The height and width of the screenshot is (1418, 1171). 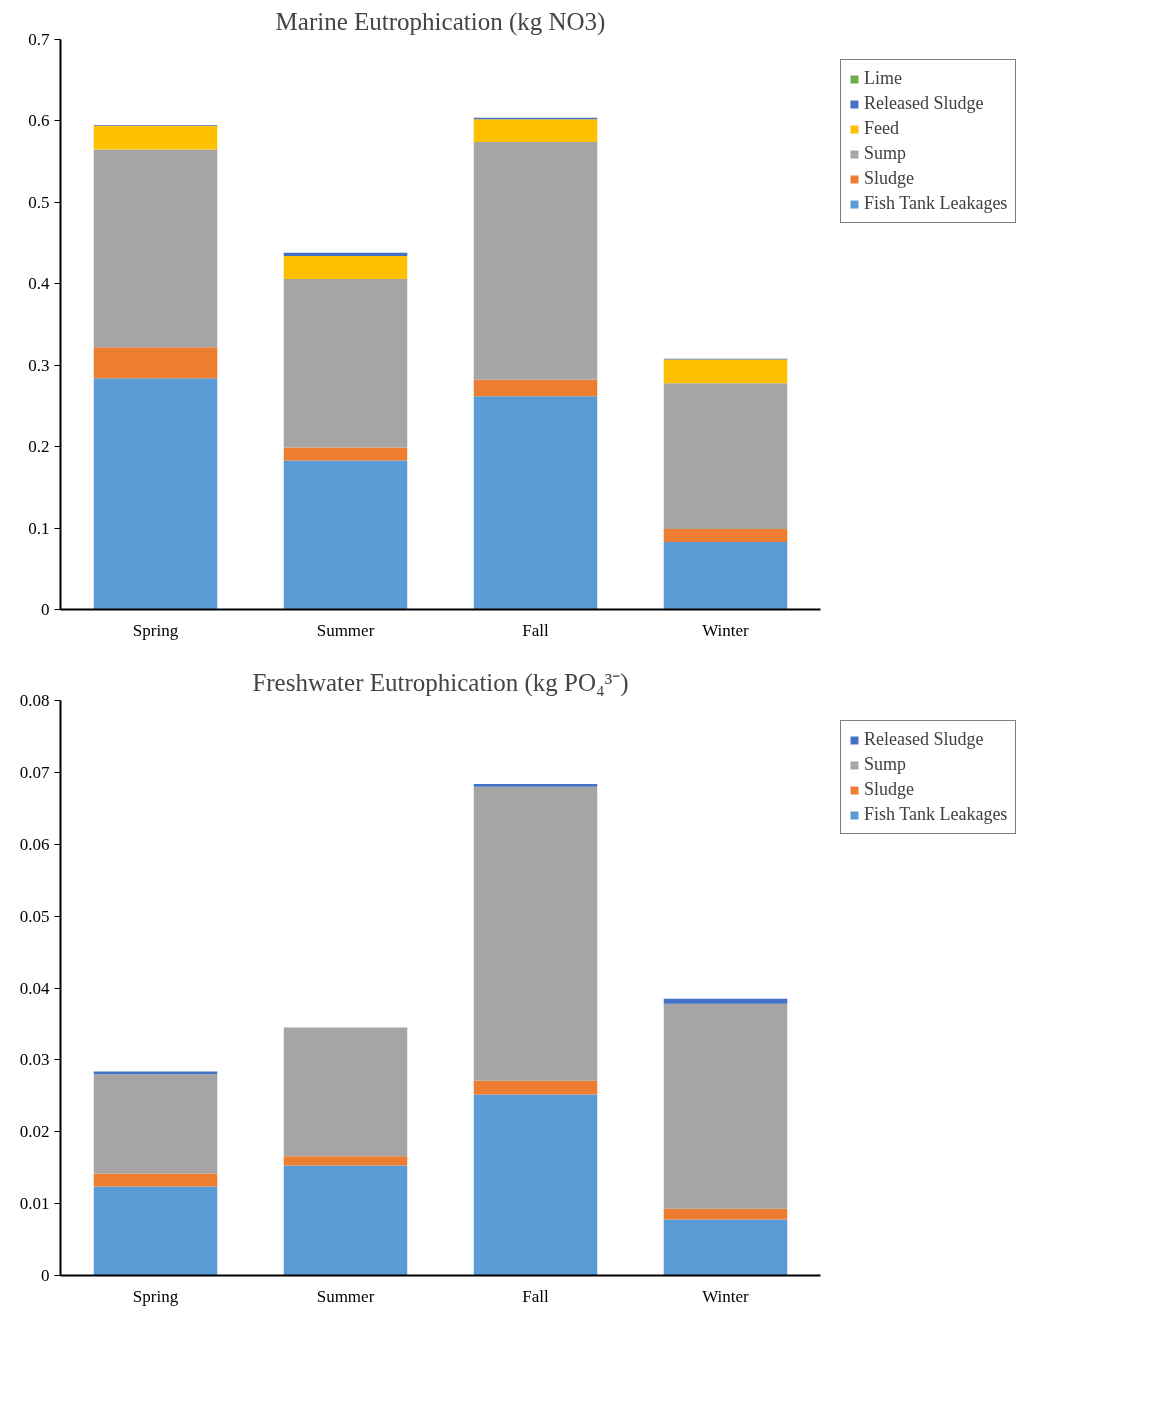 What do you see at coordinates (39, 39) in the screenshot?
I see `y-tick-label: 0.7` at bounding box center [39, 39].